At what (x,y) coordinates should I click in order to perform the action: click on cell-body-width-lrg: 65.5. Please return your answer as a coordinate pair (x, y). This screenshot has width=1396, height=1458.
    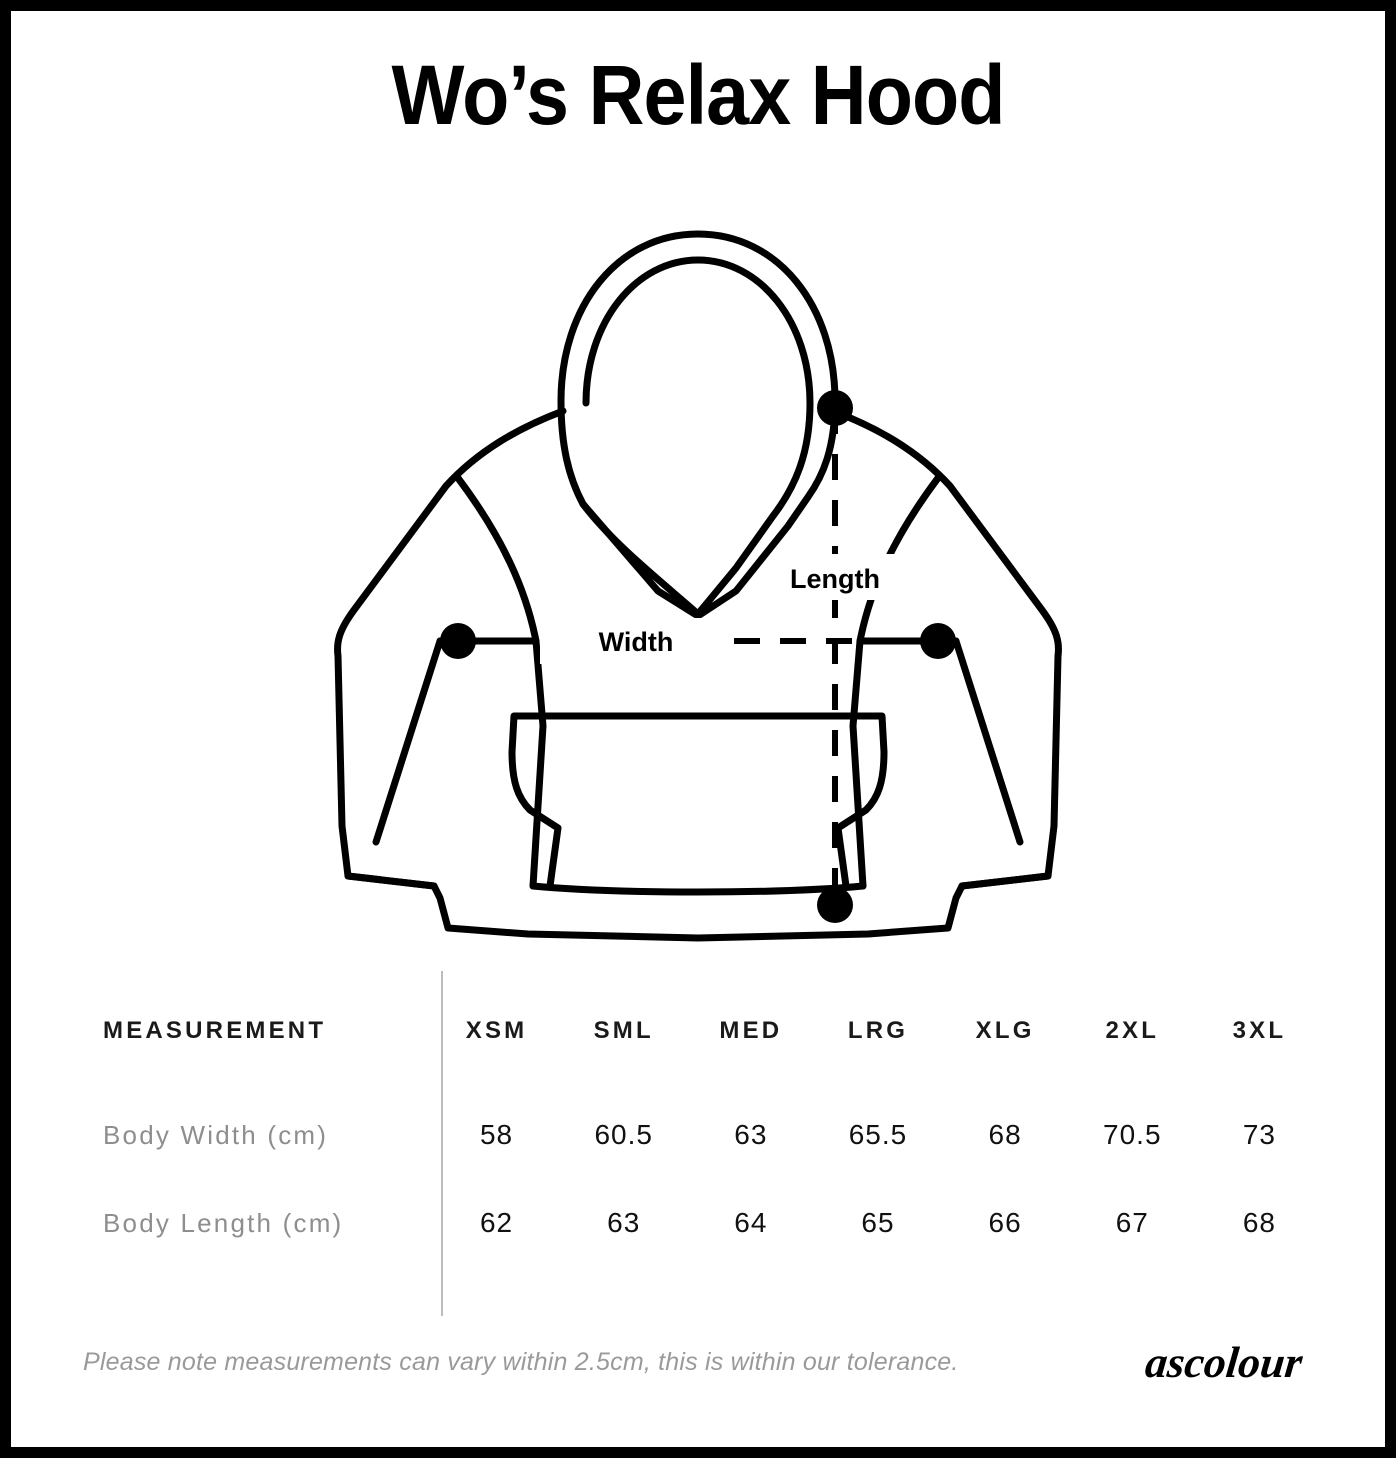
    Looking at the image, I should click on (878, 1134).